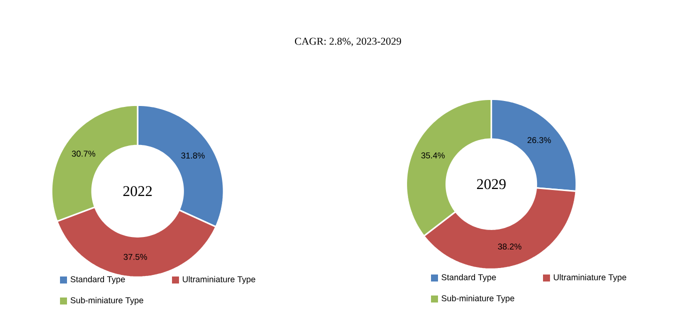  I want to click on data-label: 31.8%, so click(193, 155).